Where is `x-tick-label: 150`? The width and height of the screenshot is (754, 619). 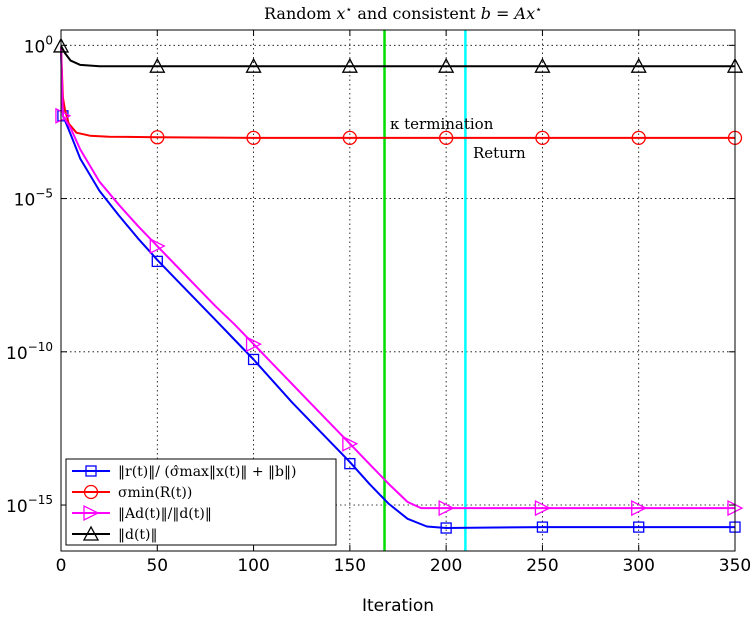 x-tick-label: 150 is located at coordinates (350, 566).